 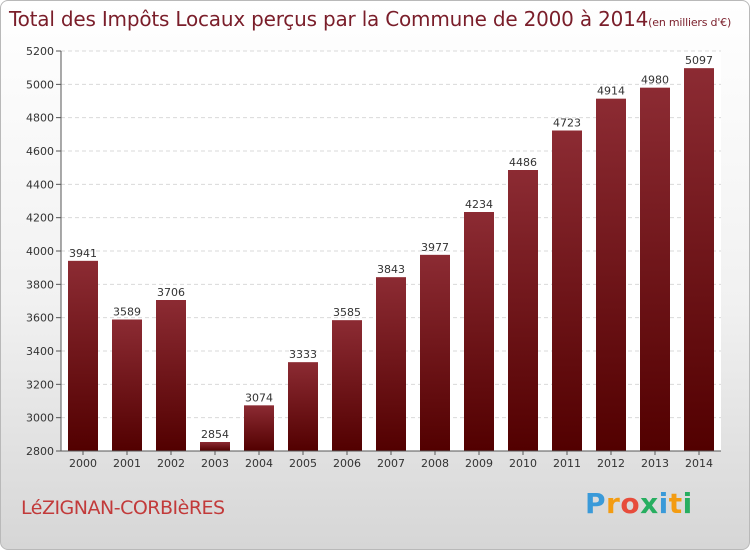 What do you see at coordinates (40, 251) in the screenshot?
I see `y-tick-label: 4000` at bounding box center [40, 251].